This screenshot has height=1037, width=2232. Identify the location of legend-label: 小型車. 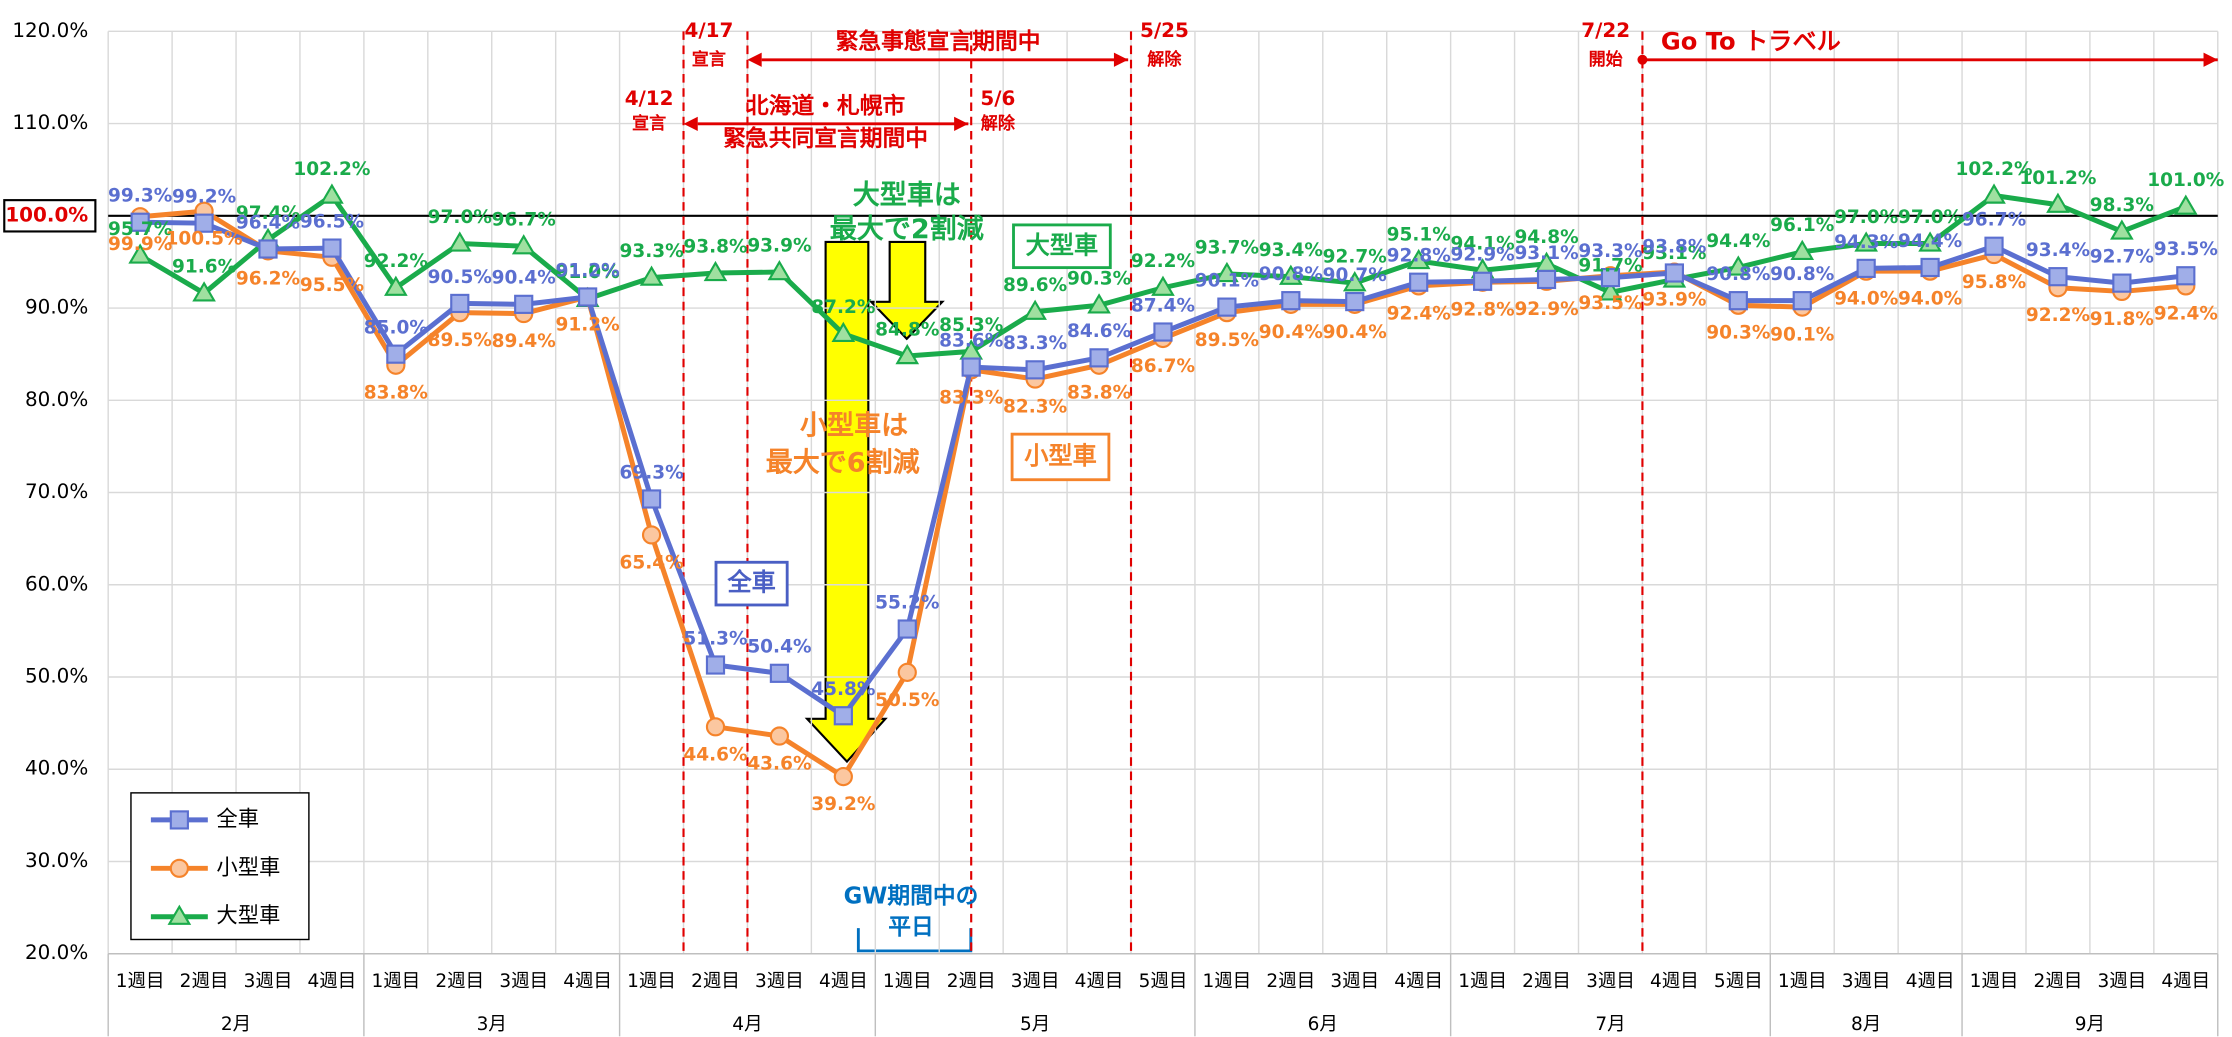
(248, 867).